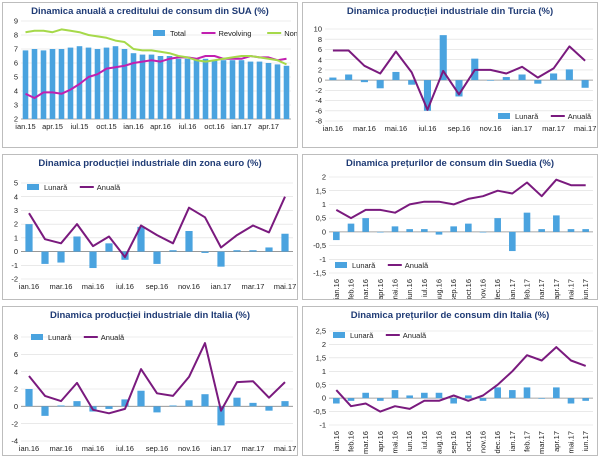 This screenshot has height=458, width=600. Describe the element at coordinates (365, 289) in the screenshot. I see `x-tick-label: mar.16` at that location.